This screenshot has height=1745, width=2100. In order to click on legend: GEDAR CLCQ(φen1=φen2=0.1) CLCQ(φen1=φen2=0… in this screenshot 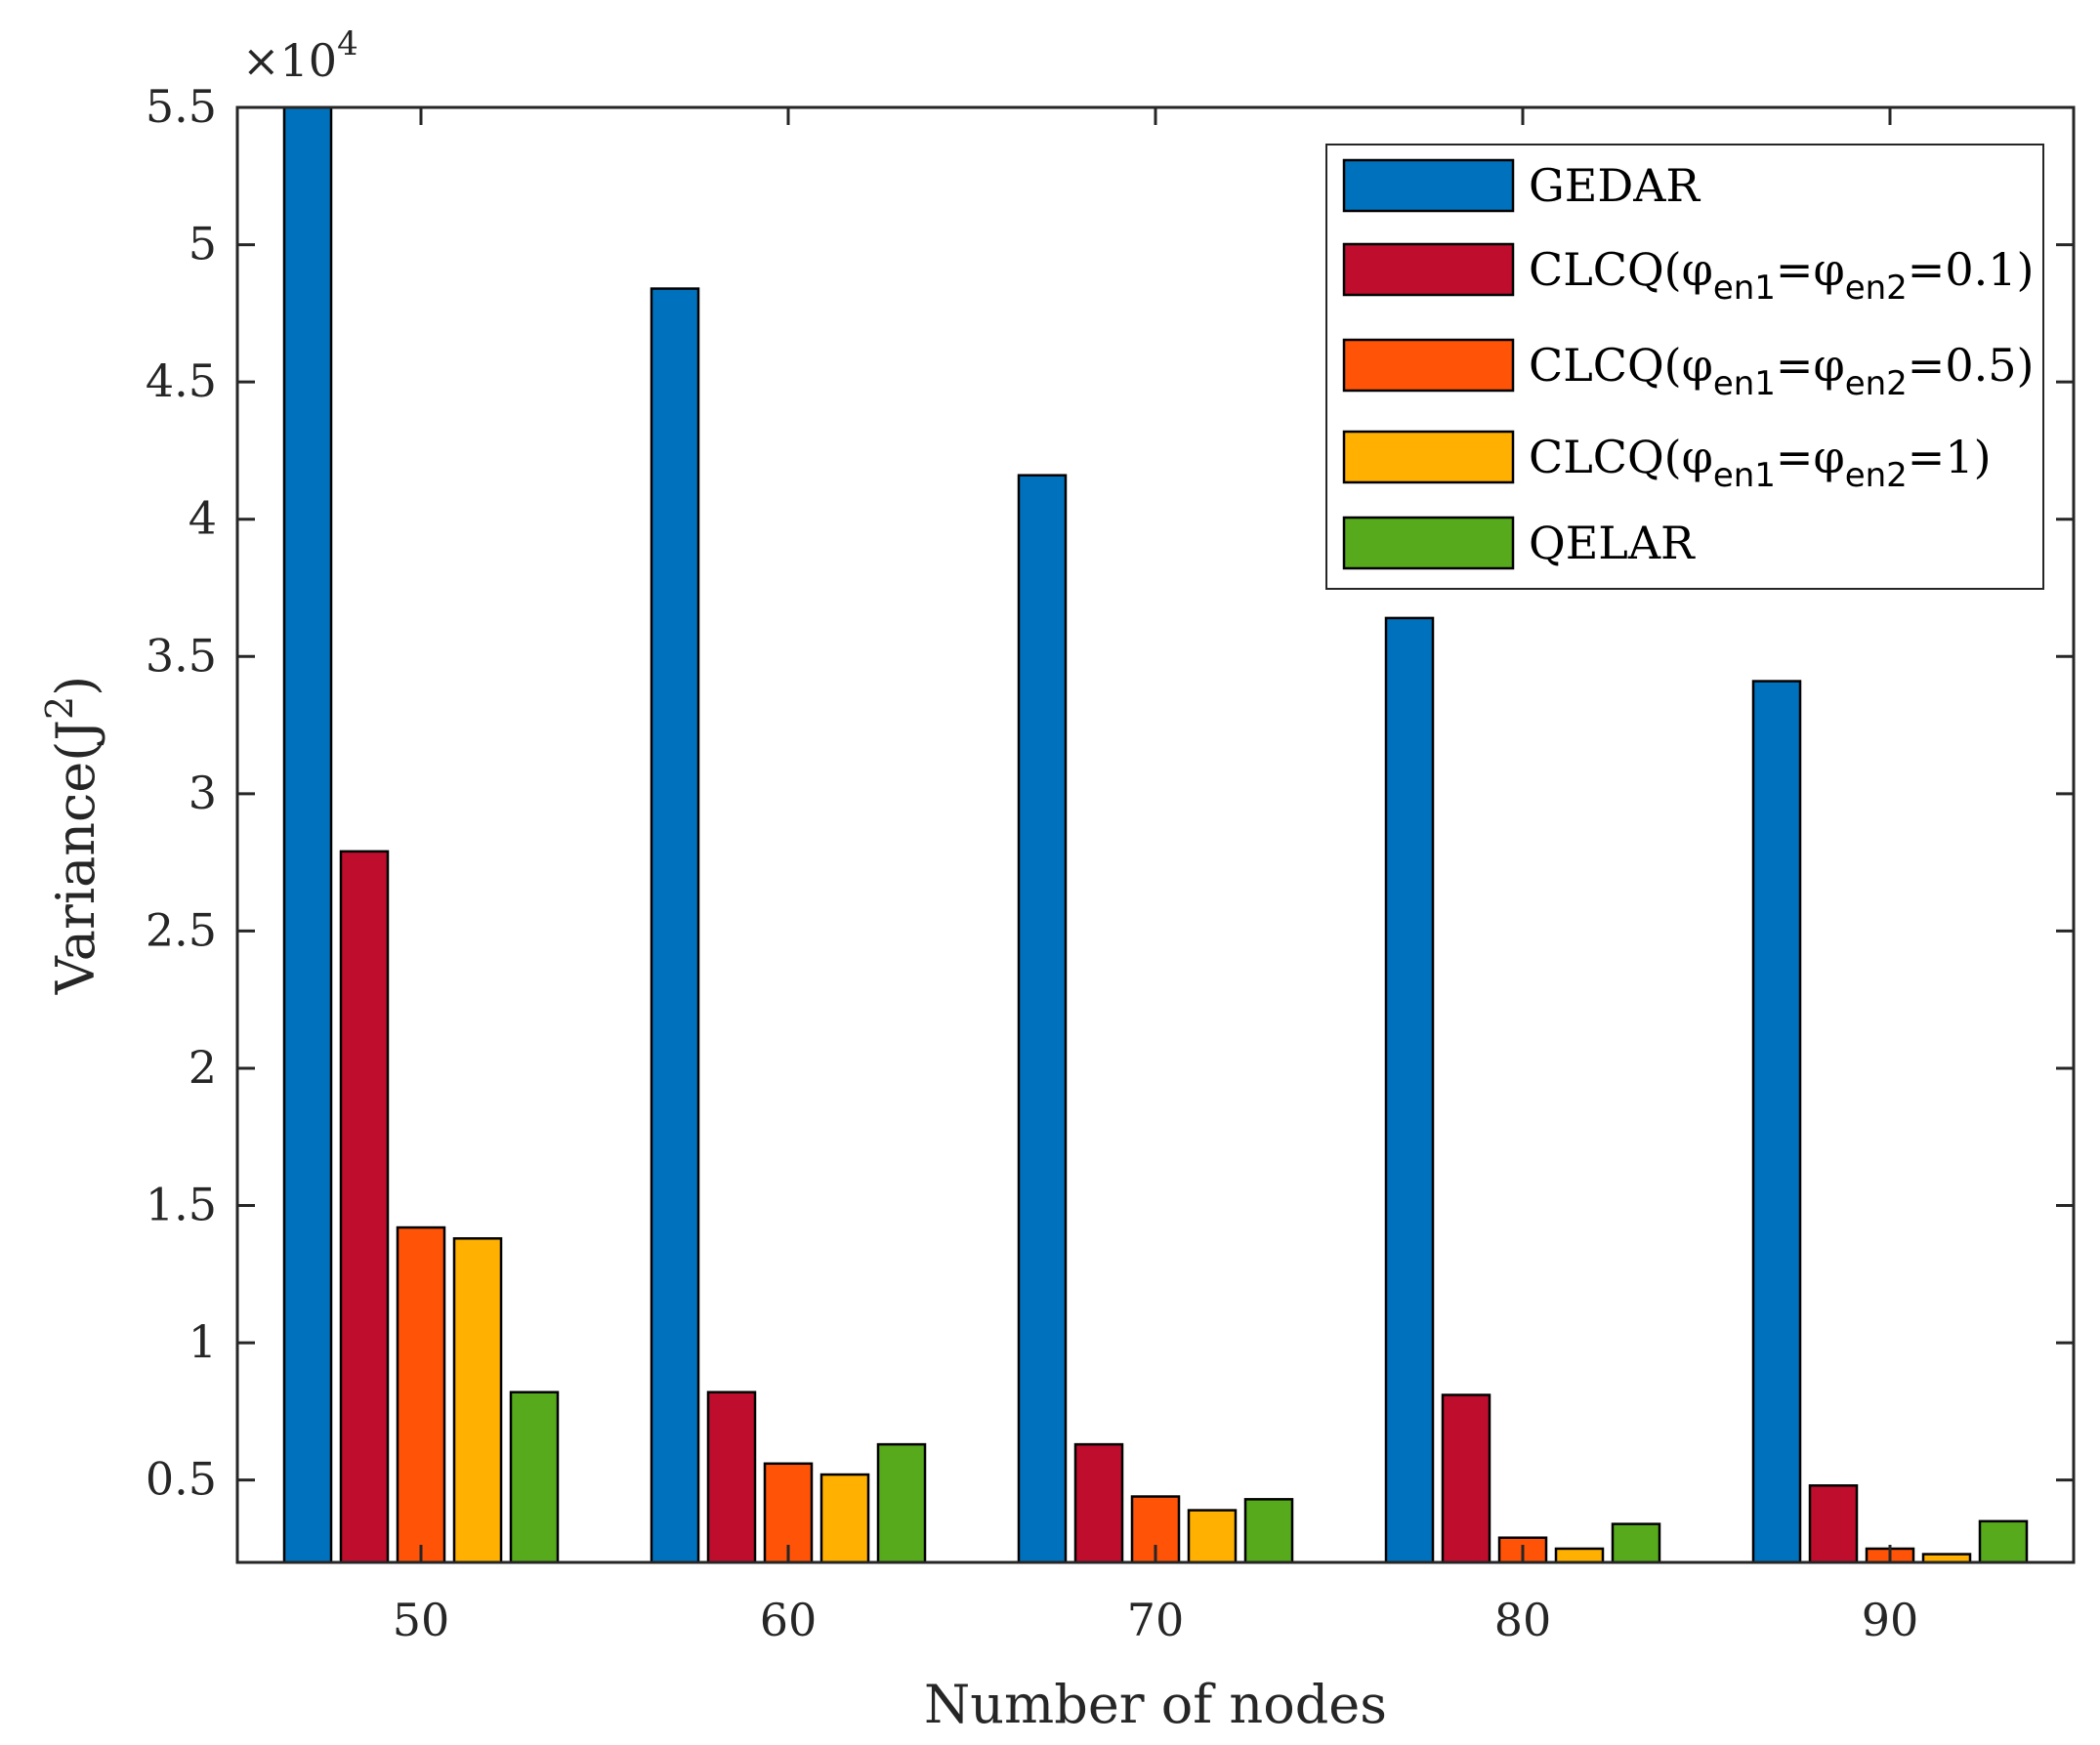, I will do `click(1684, 367)`.